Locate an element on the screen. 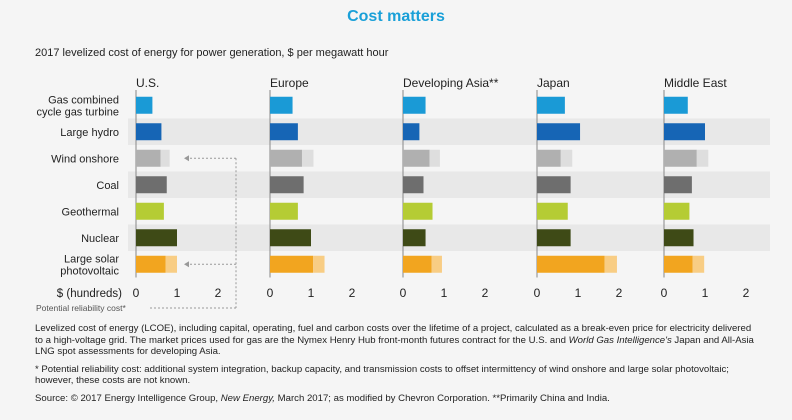 This screenshot has height=420, width=792. x-tick-u-s-1: 1 is located at coordinates (177, 293).